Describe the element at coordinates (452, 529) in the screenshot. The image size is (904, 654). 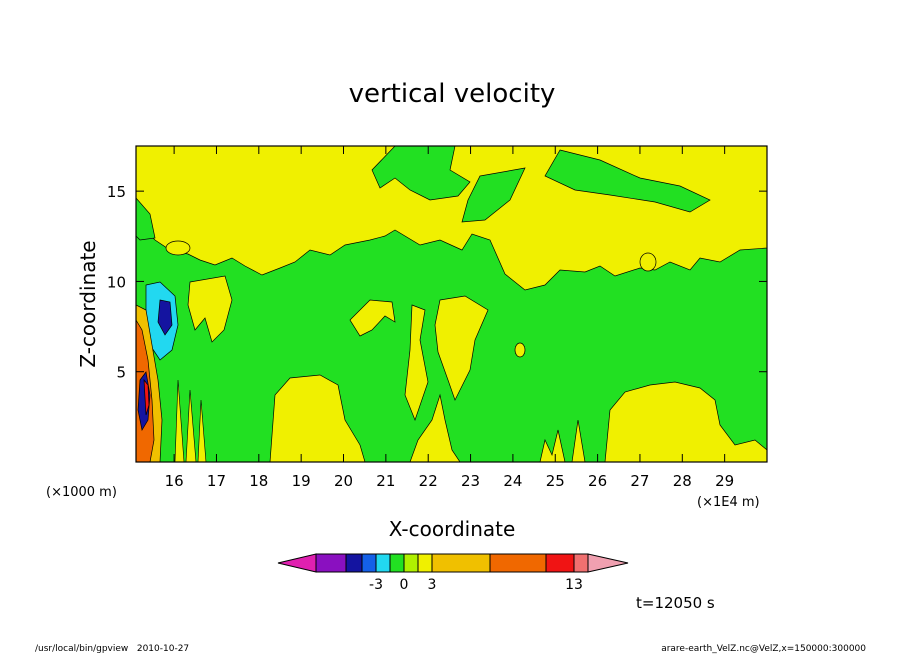
I see `x-axis-label: X-coordinate` at that location.